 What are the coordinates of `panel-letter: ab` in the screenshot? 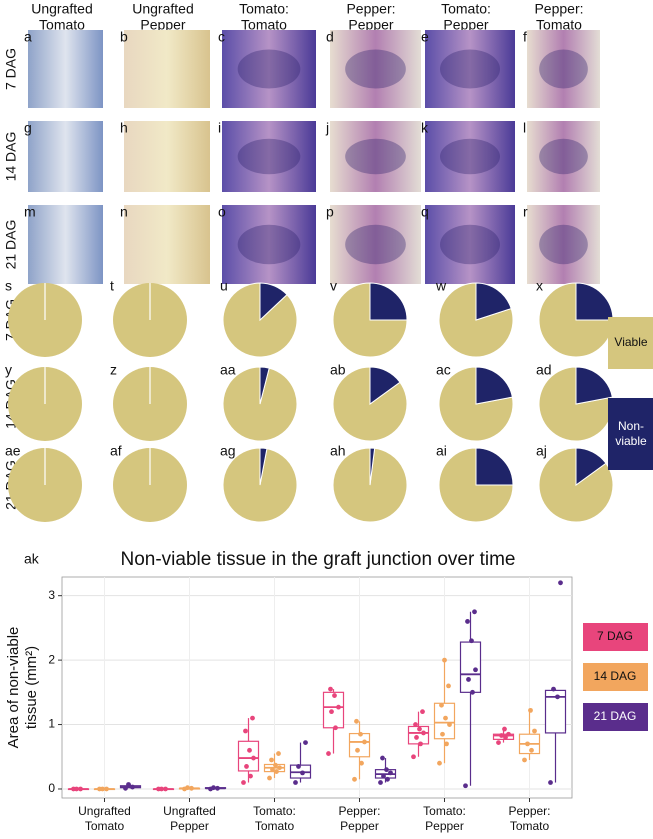 It's located at (338, 370).